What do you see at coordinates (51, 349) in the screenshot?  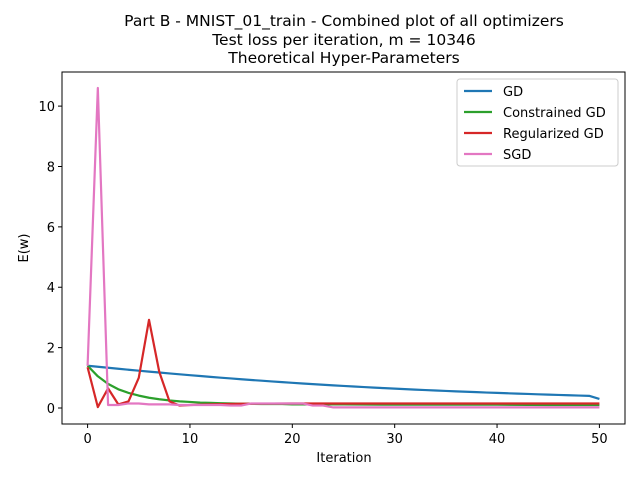 I see `y-tick-label: 2` at bounding box center [51, 349].